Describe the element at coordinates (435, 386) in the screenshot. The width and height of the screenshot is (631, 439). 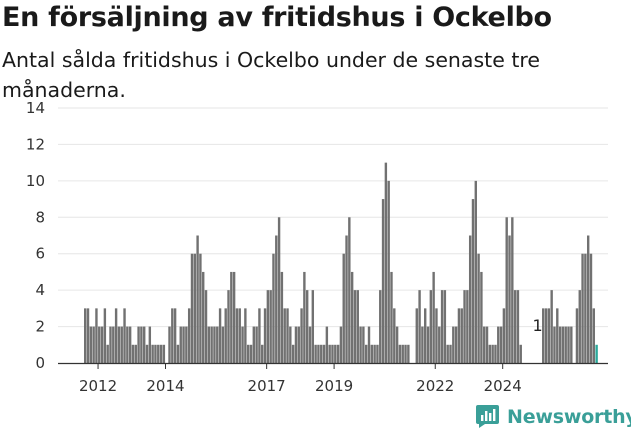
I see `x-tick-label: 2022` at that location.